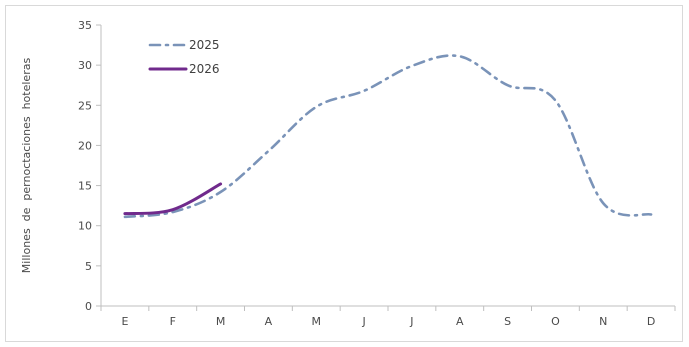 This screenshot has height=347, width=689. I want to click on legend: 2025 2026, so click(184, 57).